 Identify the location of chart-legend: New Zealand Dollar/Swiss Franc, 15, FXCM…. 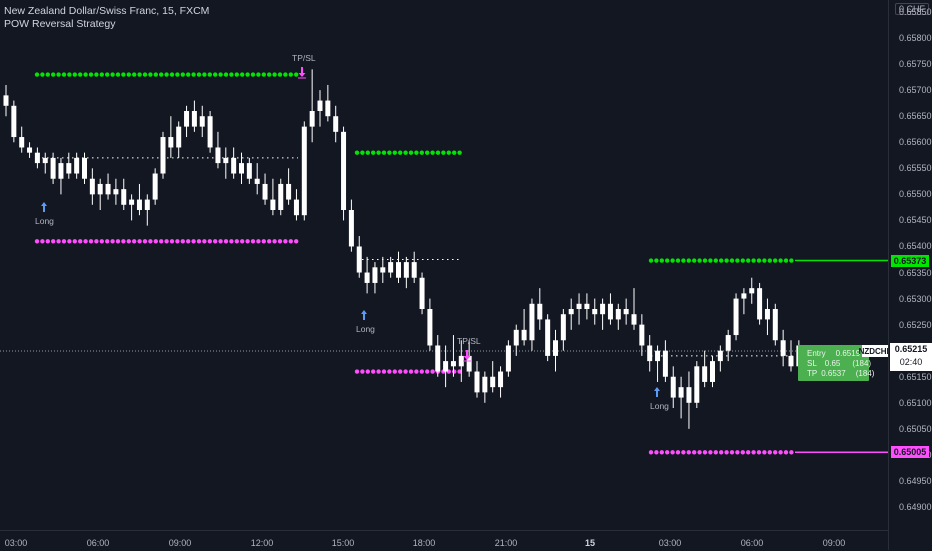
(106, 18).